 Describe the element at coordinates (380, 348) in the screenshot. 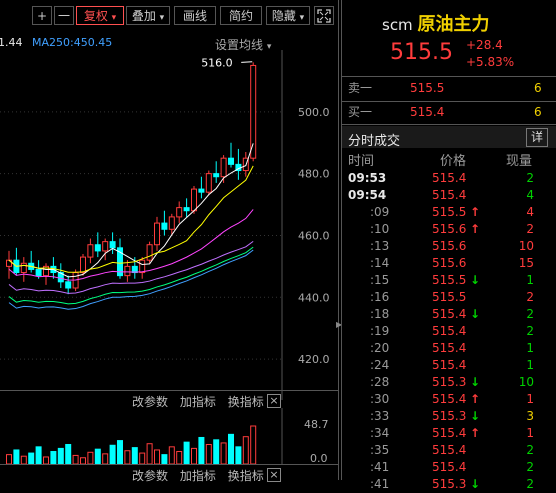

I see `tick-time: :20` at that location.